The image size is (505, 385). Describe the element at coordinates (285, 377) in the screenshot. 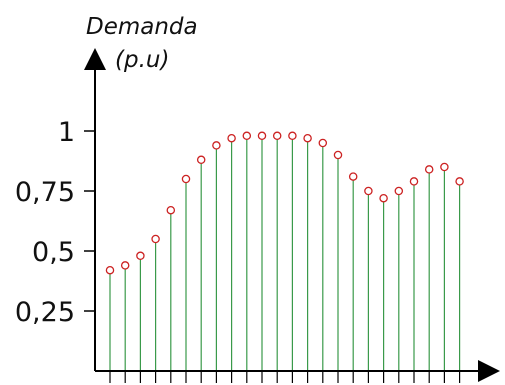

I see `x-ticks-layer` at that location.